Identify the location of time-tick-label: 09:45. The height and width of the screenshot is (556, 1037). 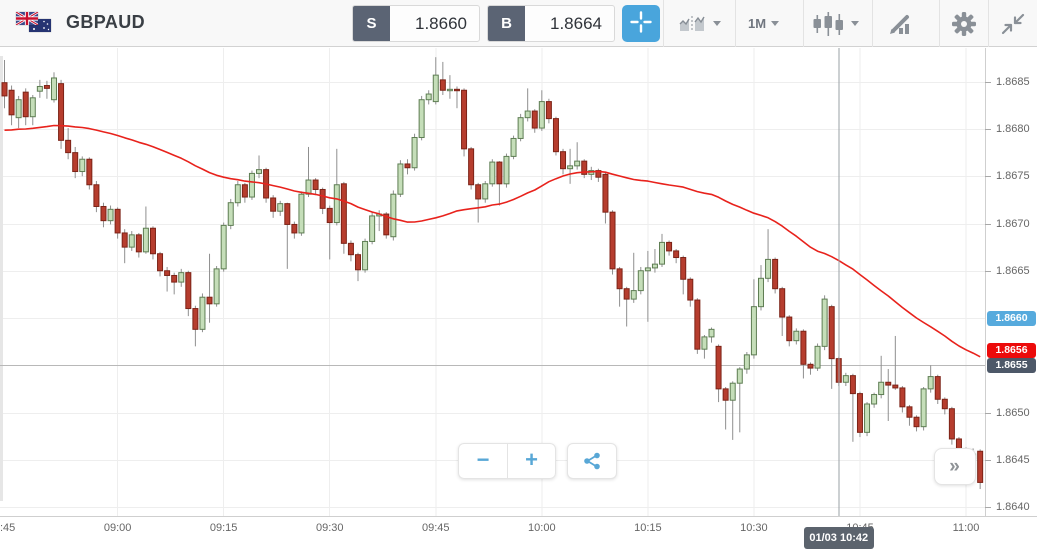
(436, 528).